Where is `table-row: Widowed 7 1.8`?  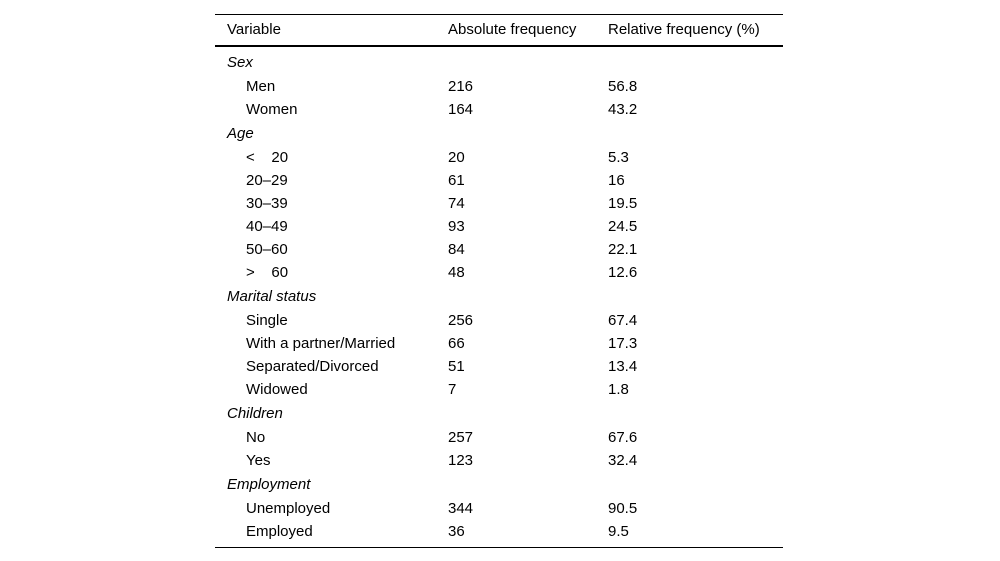 table-row: Widowed 7 1.8 is located at coordinates (499, 389).